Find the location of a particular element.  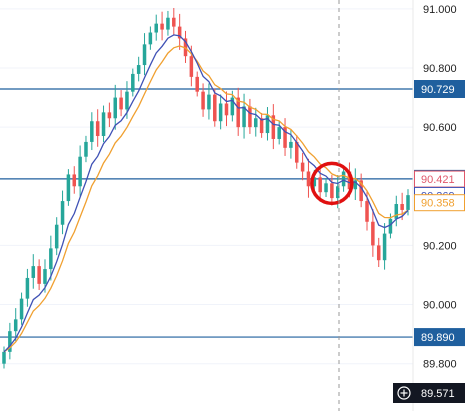

level-badge-label: 90.729 is located at coordinates (438, 90).